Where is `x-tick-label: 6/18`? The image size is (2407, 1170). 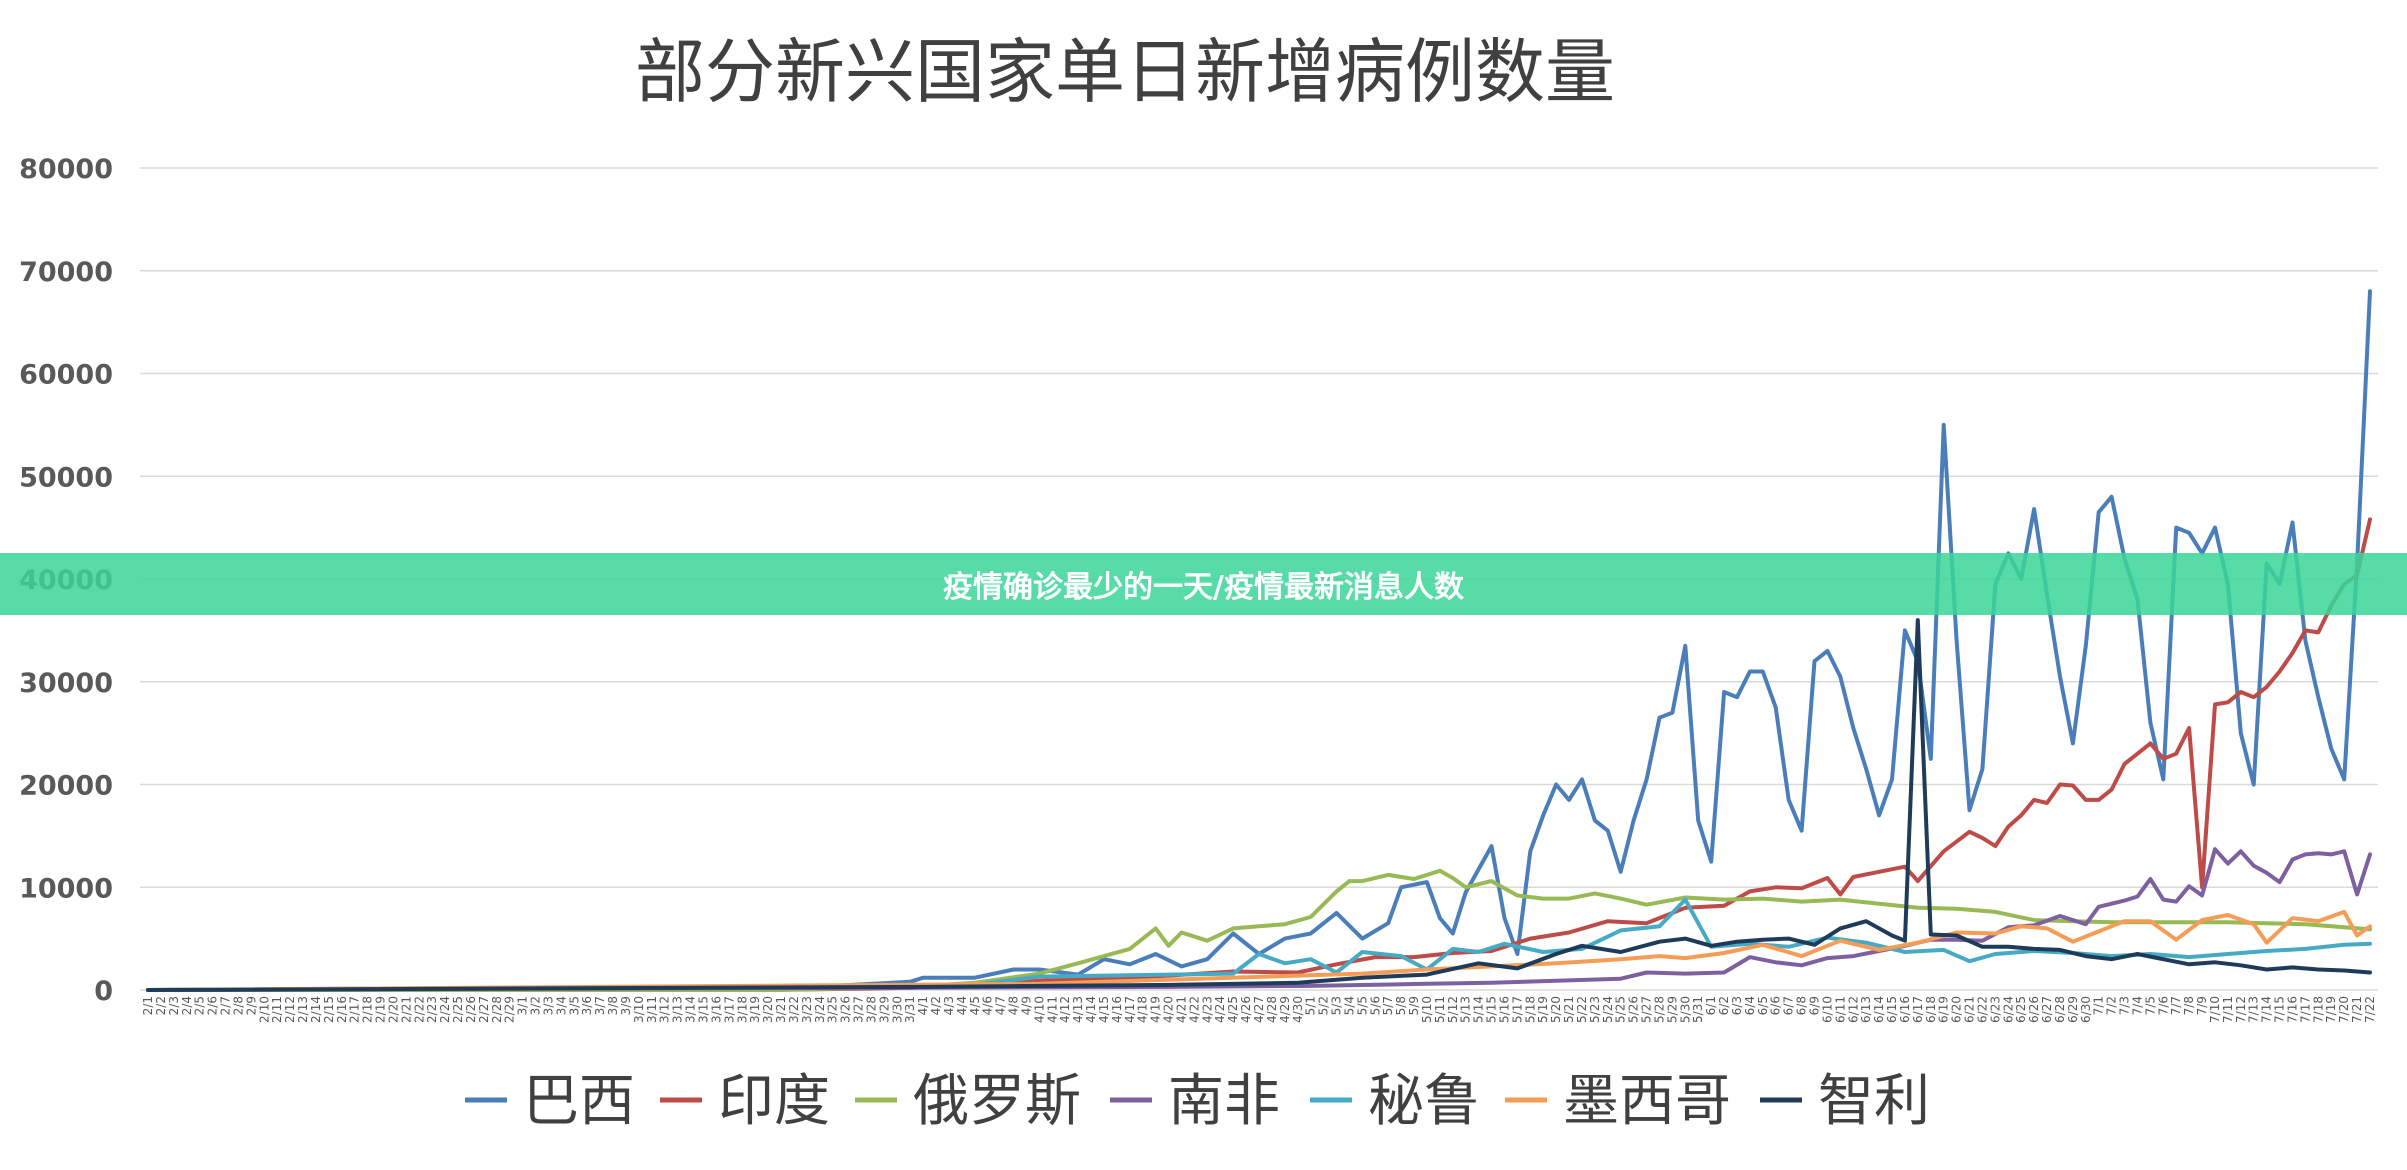
x-tick-label: 6/18 is located at coordinates (1931, 1009).